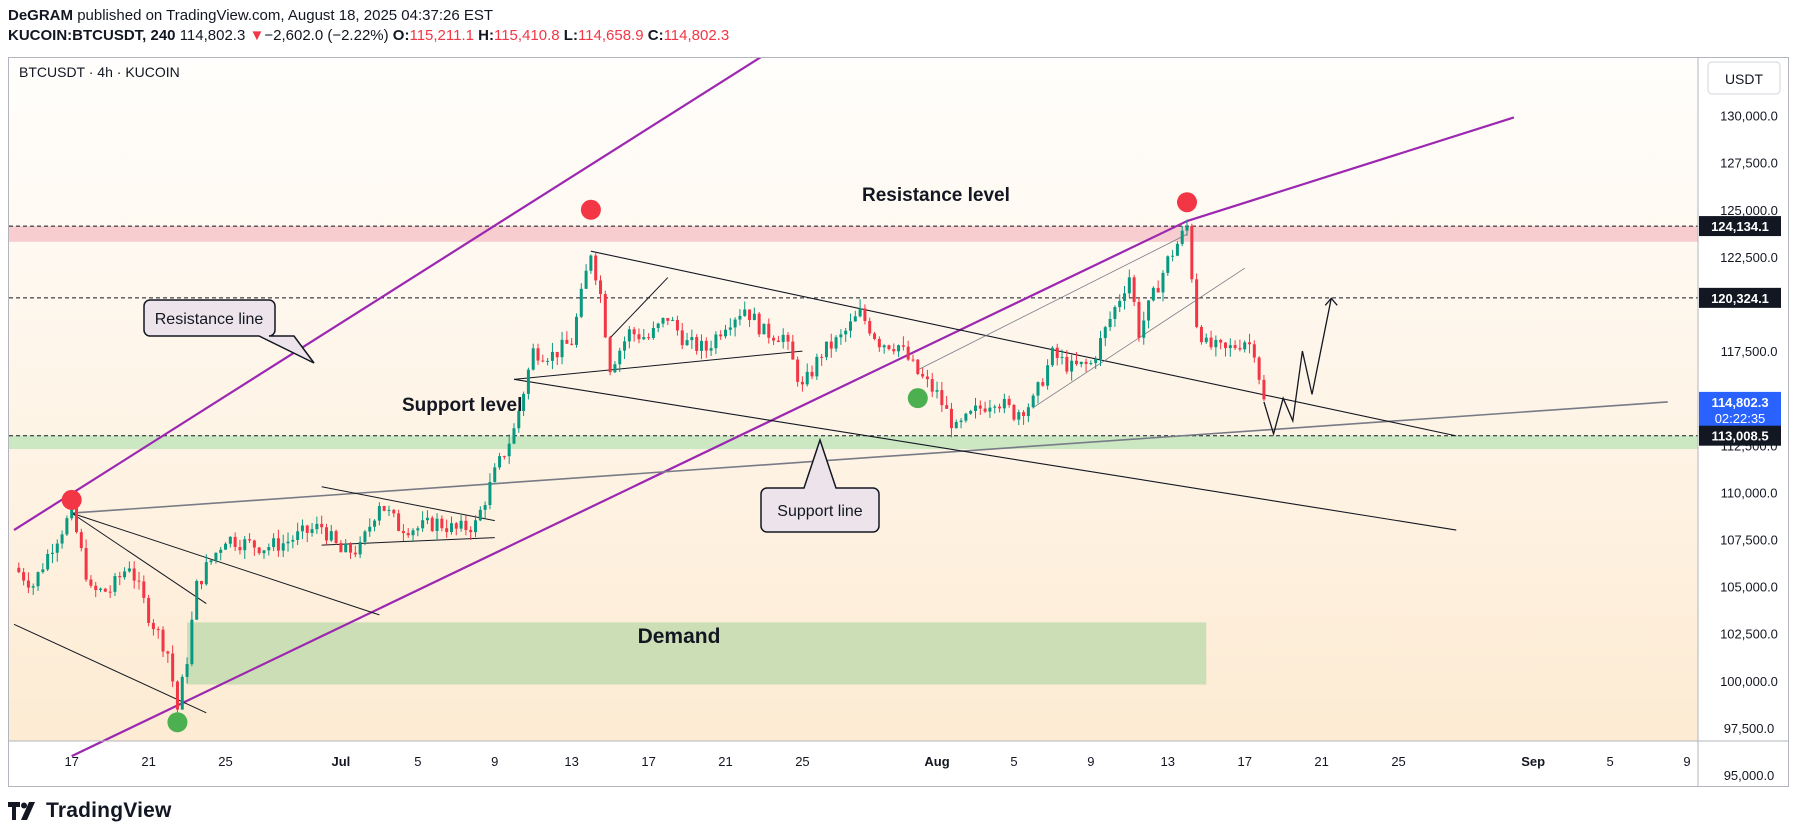 This screenshot has height=833, width=1797. What do you see at coordinates (1350, 169) in the screenshot?
I see `channel-upper-extension` at bounding box center [1350, 169].